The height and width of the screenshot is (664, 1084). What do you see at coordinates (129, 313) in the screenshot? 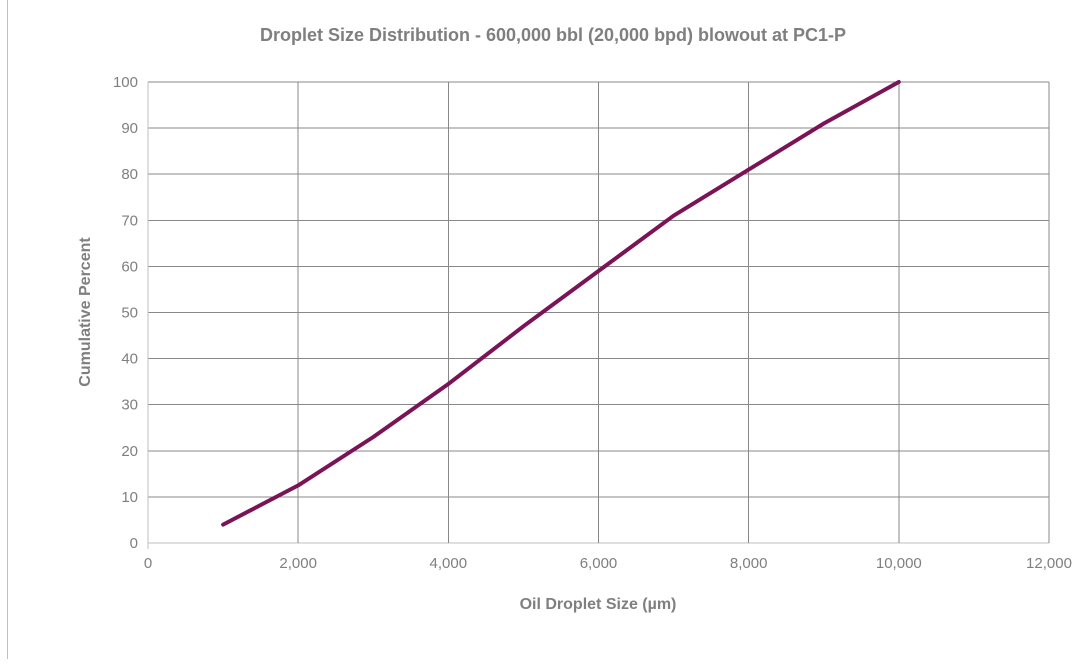
I see `y-tick-label: 50` at bounding box center [129, 313].